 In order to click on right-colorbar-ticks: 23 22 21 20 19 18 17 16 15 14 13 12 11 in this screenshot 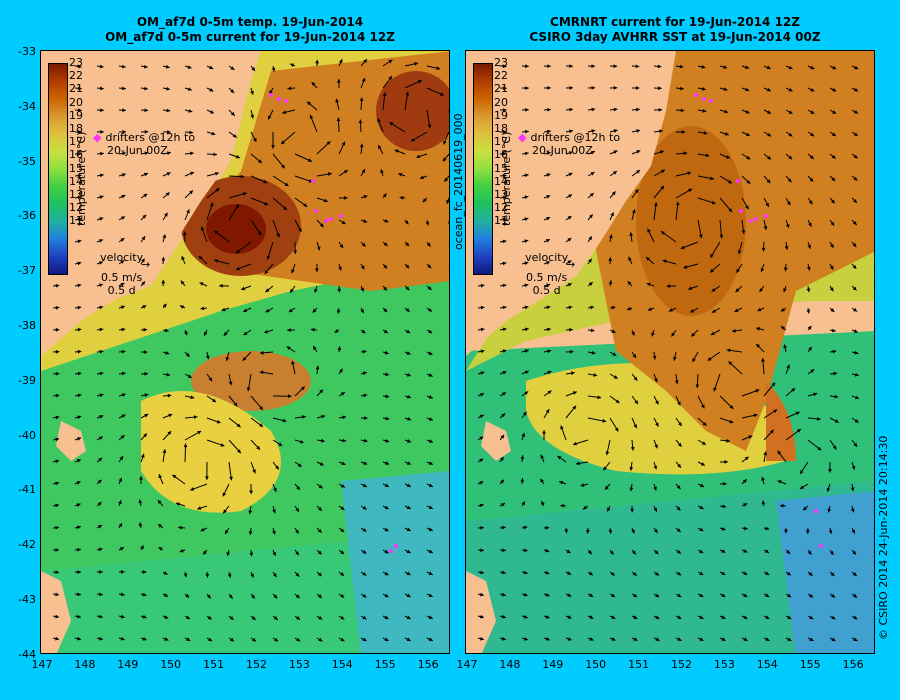, I will do `click(501, 142)`.